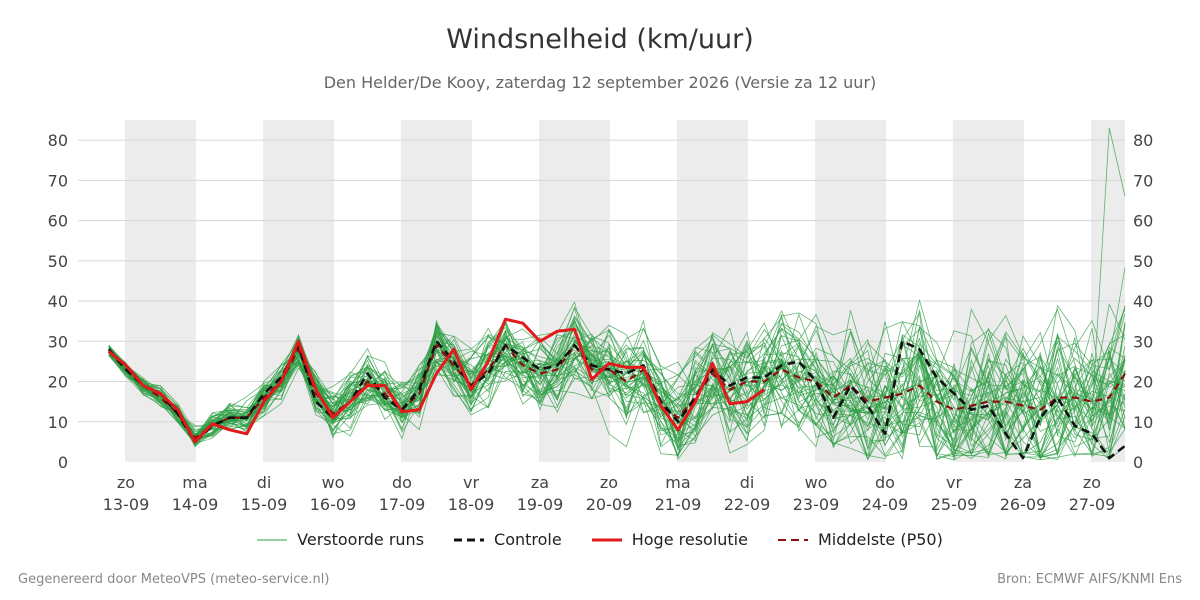  What do you see at coordinates (1143, 221) in the screenshot?
I see `y-tick-label-right: 60` at bounding box center [1143, 221].